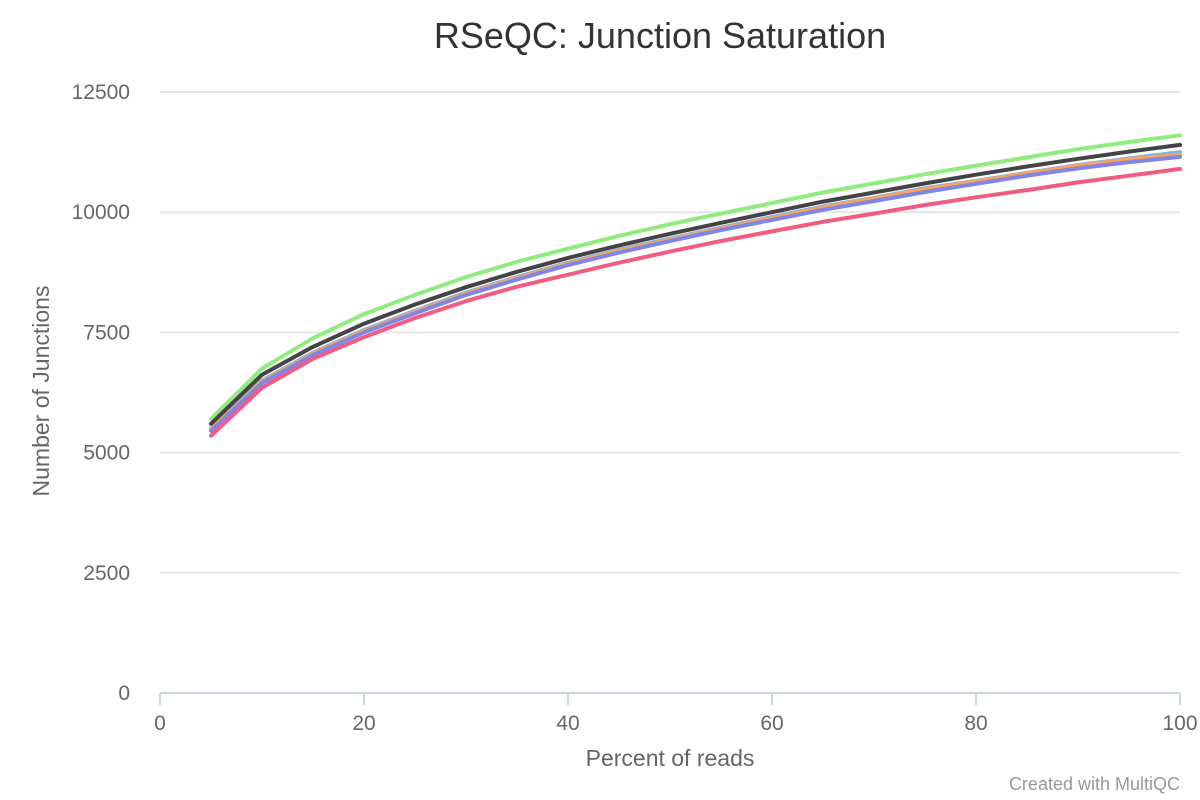 Image resolution: width=1200 pixels, height=800 pixels. What do you see at coordinates (101, 92) in the screenshot?
I see `y-tick-label: 12500` at bounding box center [101, 92].